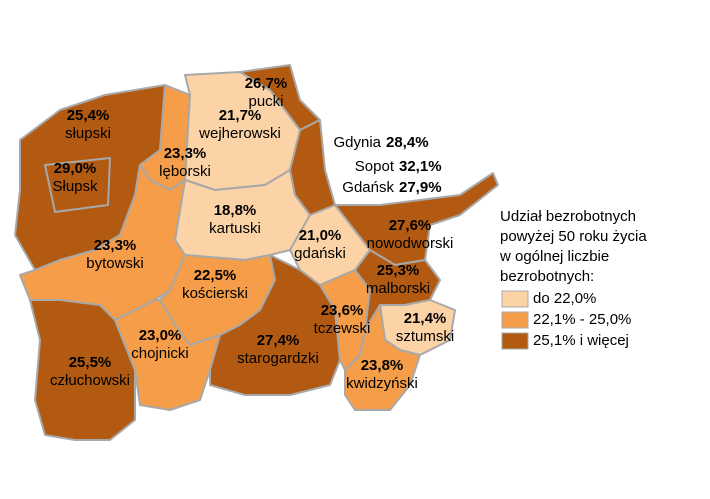 Image resolution: width=710 pixels, height=499 pixels. What do you see at coordinates (90, 362) in the screenshot?
I see `region-value: 25,5%` at bounding box center [90, 362].